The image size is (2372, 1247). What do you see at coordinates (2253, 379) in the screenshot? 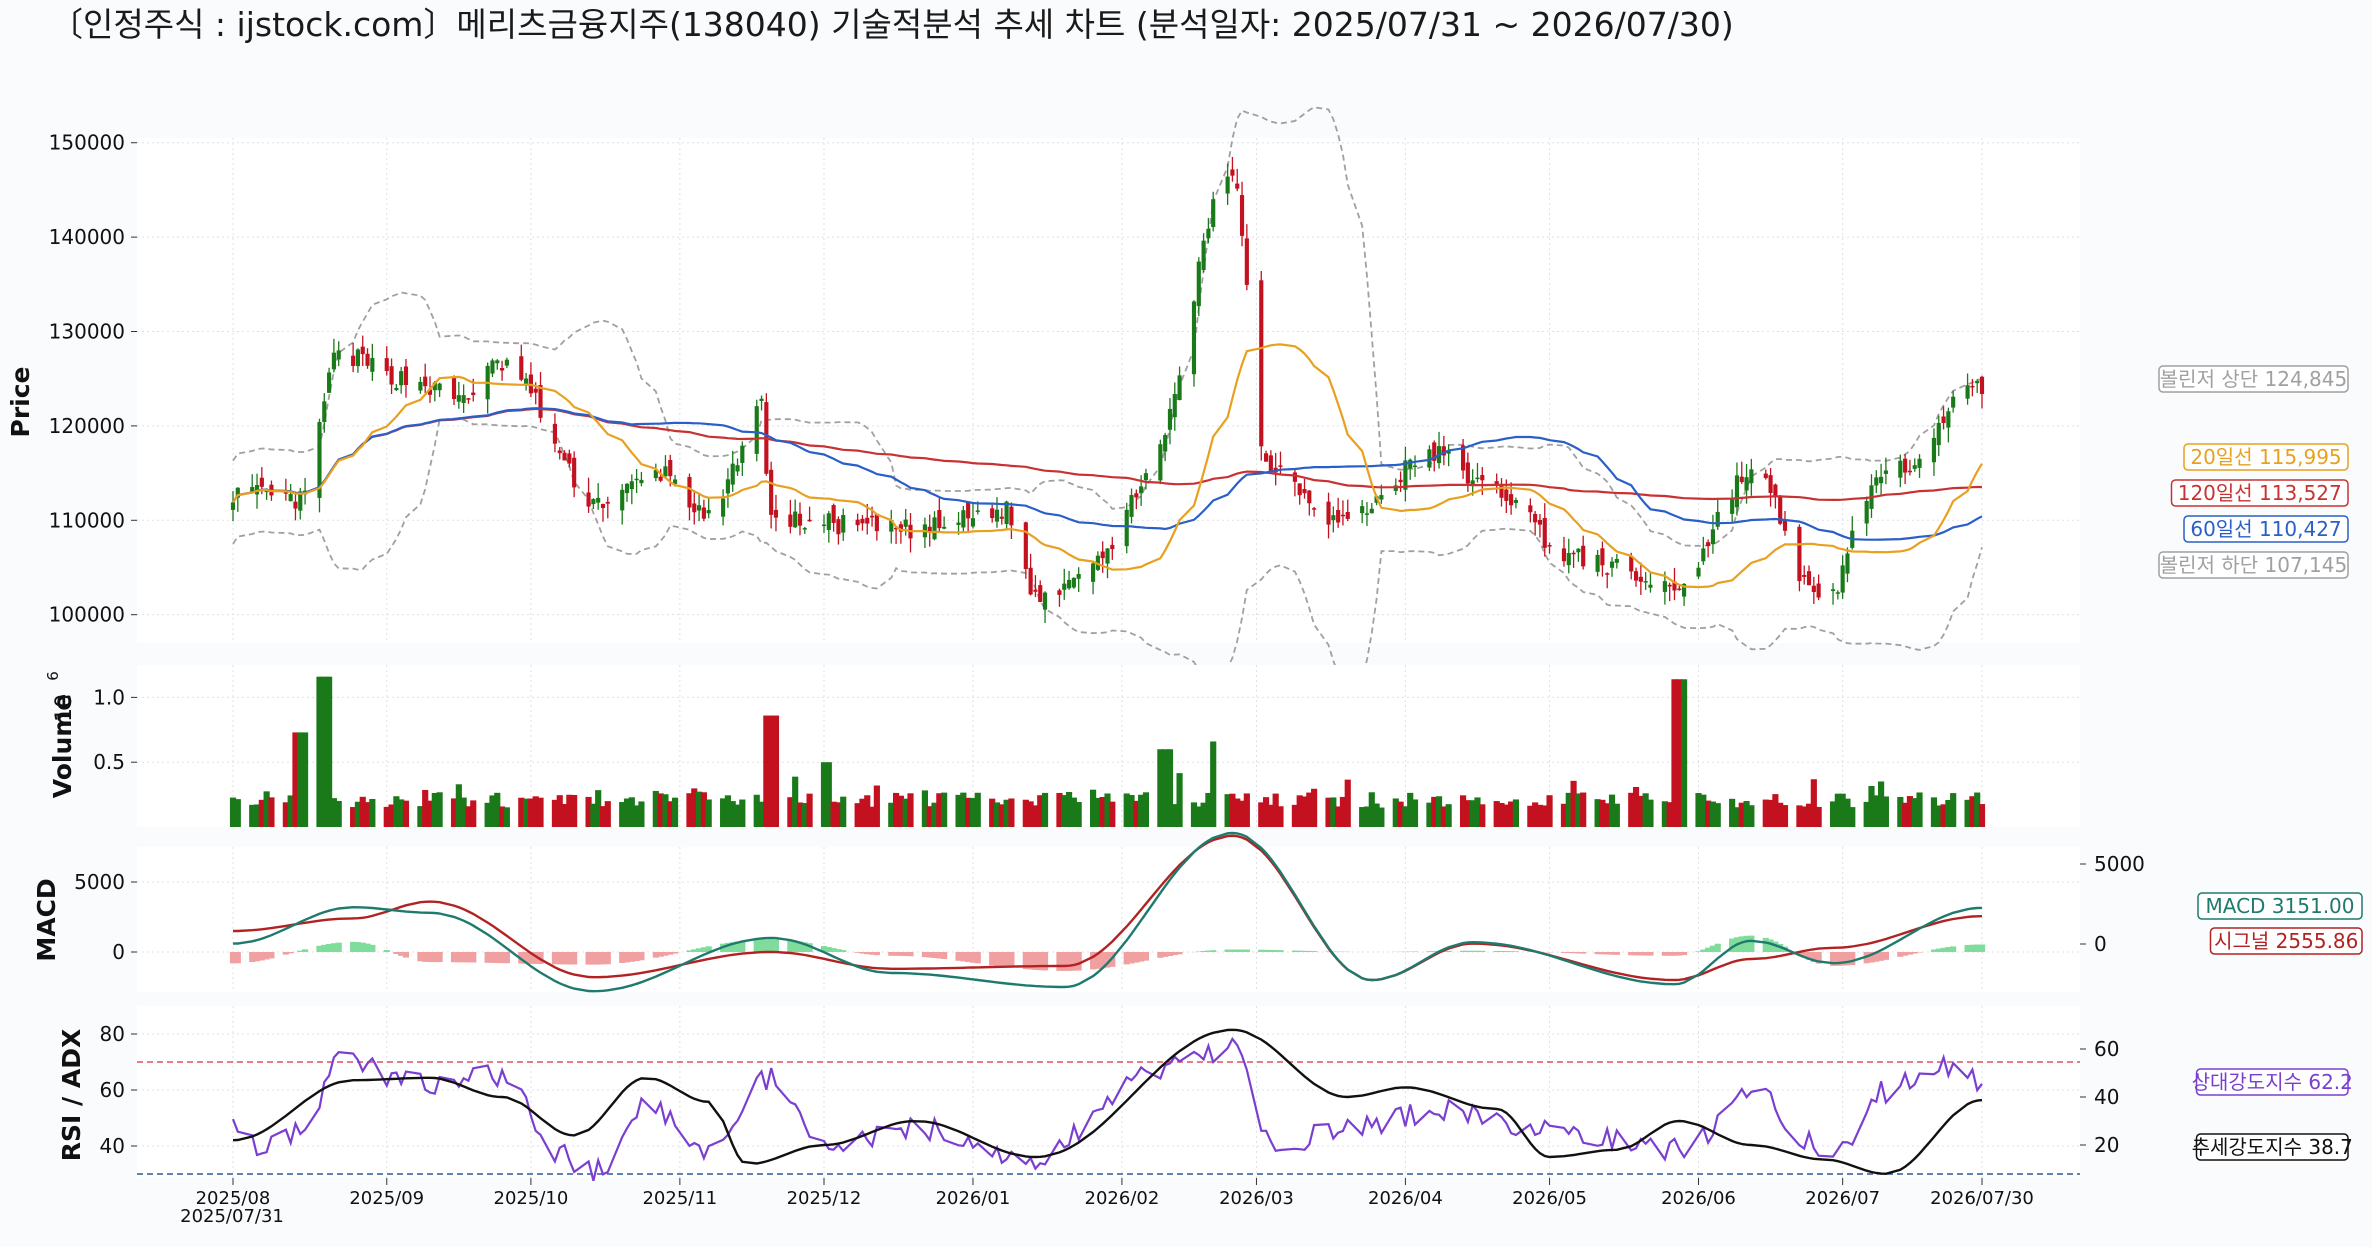
I see `bollinger-upper-value: 볼린저 상단 124,845` at bounding box center [2253, 379].